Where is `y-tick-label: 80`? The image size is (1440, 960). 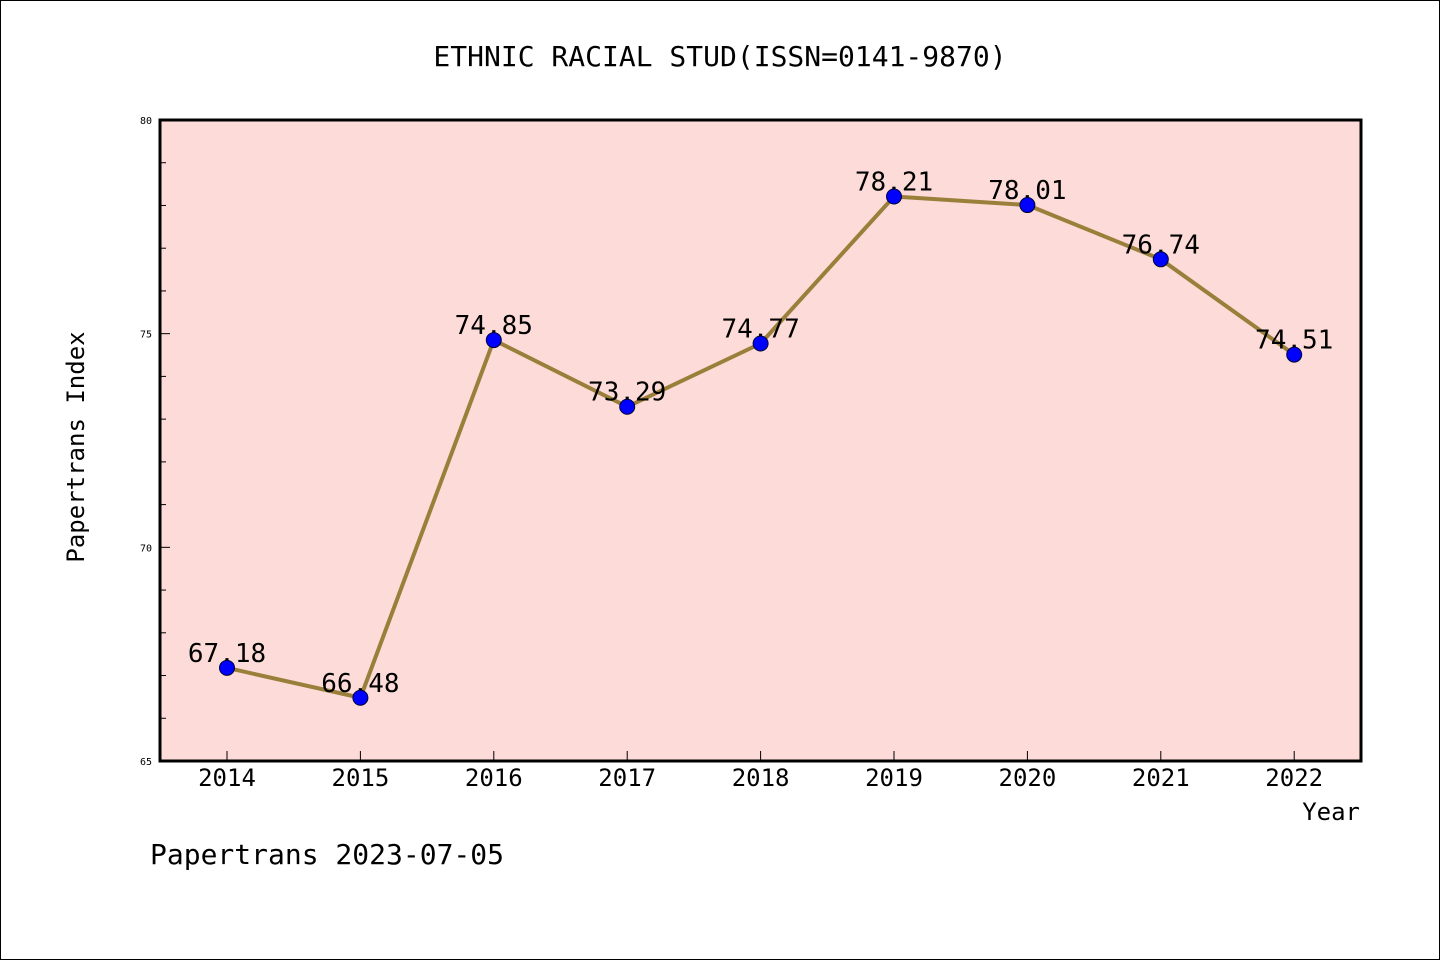
y-tick-label: 80 is located at coordinates (146, 121).